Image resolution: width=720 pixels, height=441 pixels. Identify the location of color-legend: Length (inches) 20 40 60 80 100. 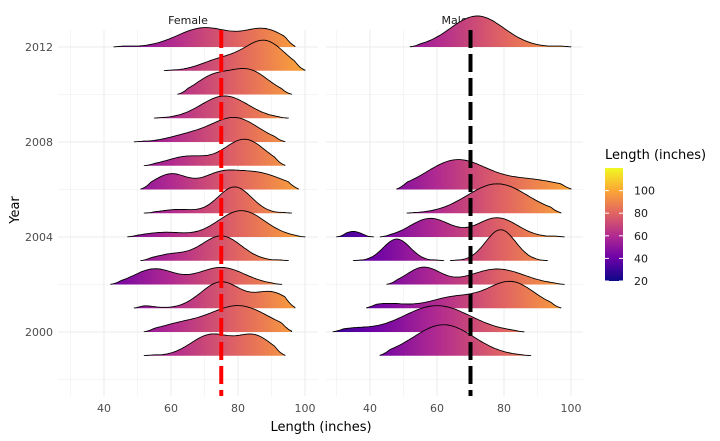
(655, 218).